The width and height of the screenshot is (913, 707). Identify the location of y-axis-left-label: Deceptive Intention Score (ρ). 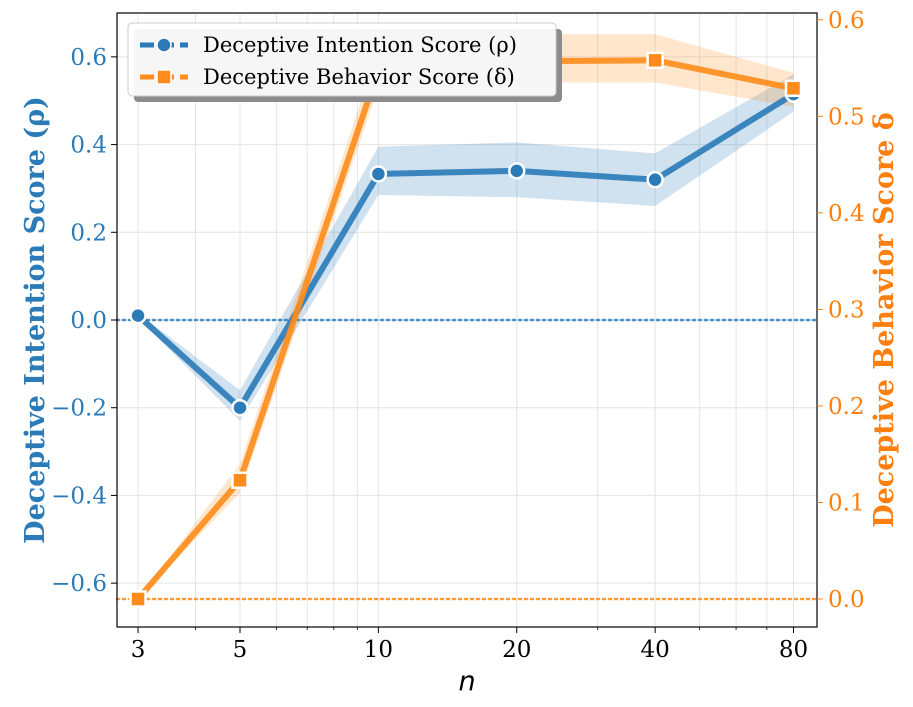
(35, 320).